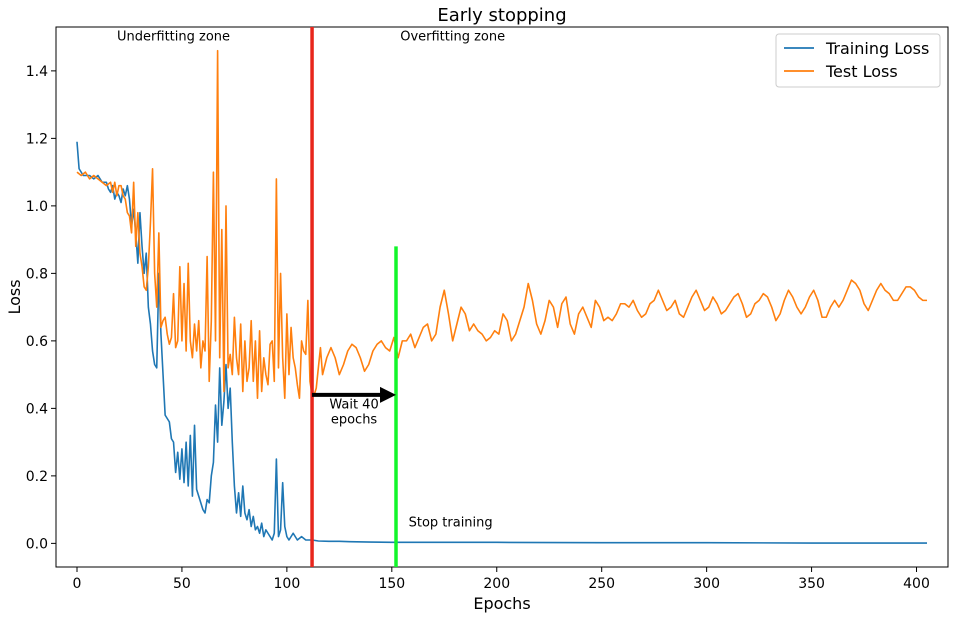  I want to click on annotation-underfitting-zone: Underfitting zone, so click(173, 37).